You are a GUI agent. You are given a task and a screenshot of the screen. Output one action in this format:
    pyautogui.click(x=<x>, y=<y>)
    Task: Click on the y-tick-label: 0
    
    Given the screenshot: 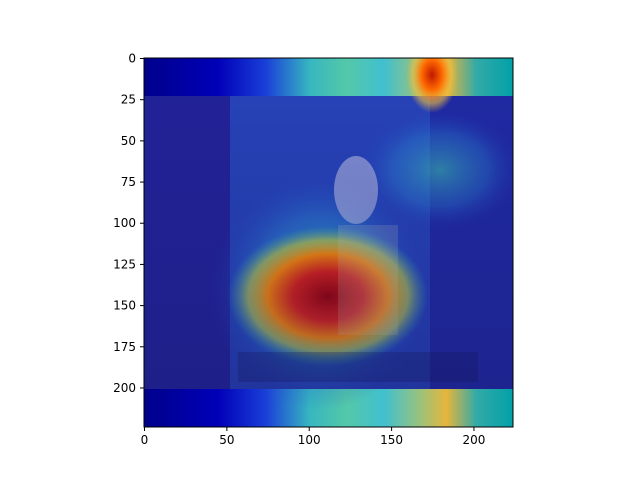 What is the action you would take?
    pyautogui.click(x=132, y=59)
    